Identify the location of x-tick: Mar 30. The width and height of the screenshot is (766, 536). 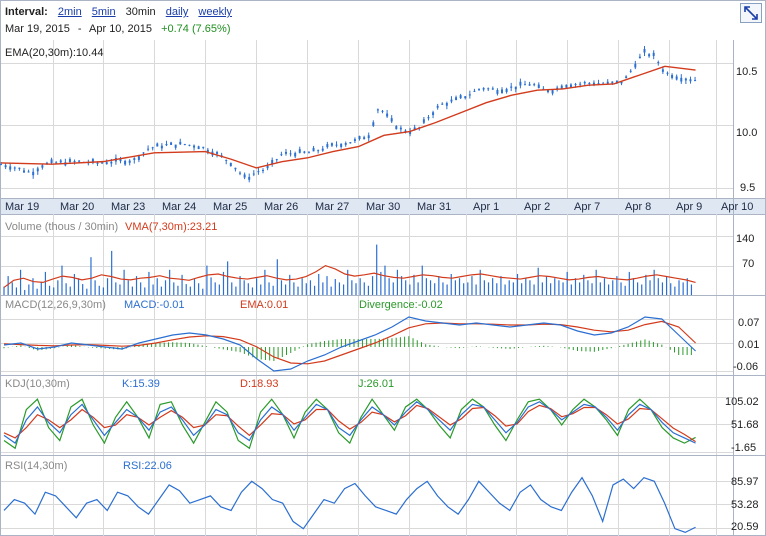
(383, 207).